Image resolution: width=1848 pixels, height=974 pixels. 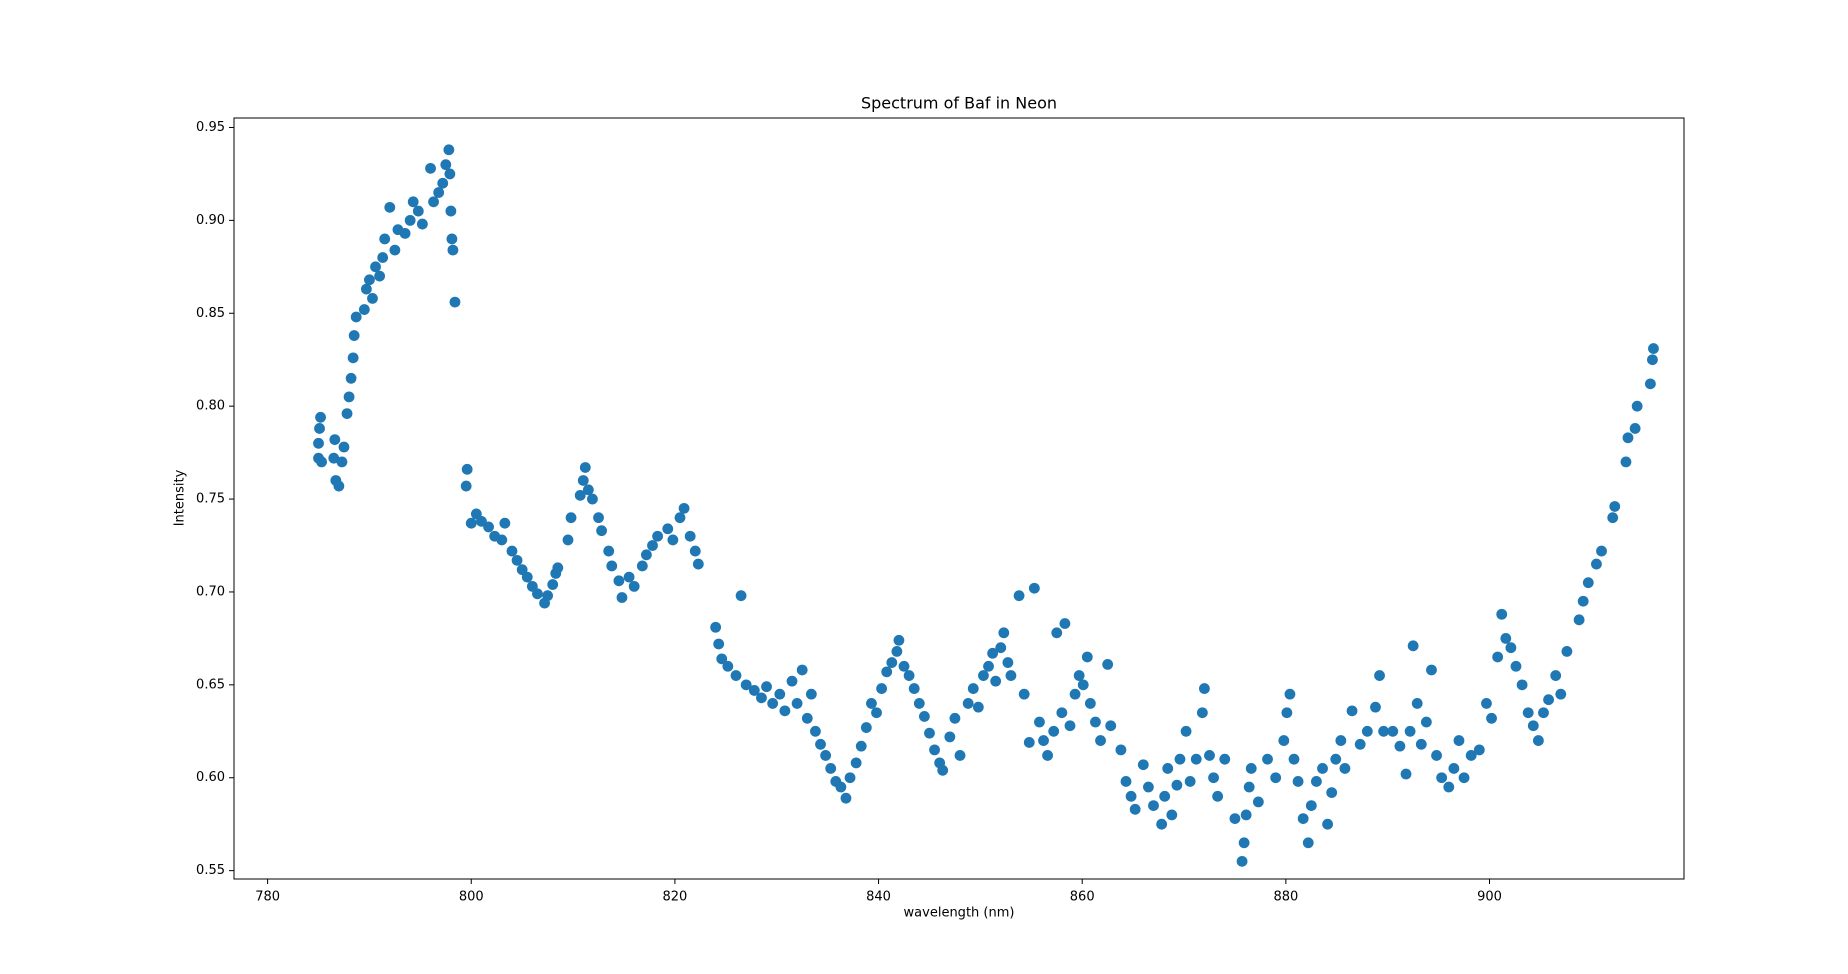 I want to click on x-tick-label: 780, so click(x=267, y=897).